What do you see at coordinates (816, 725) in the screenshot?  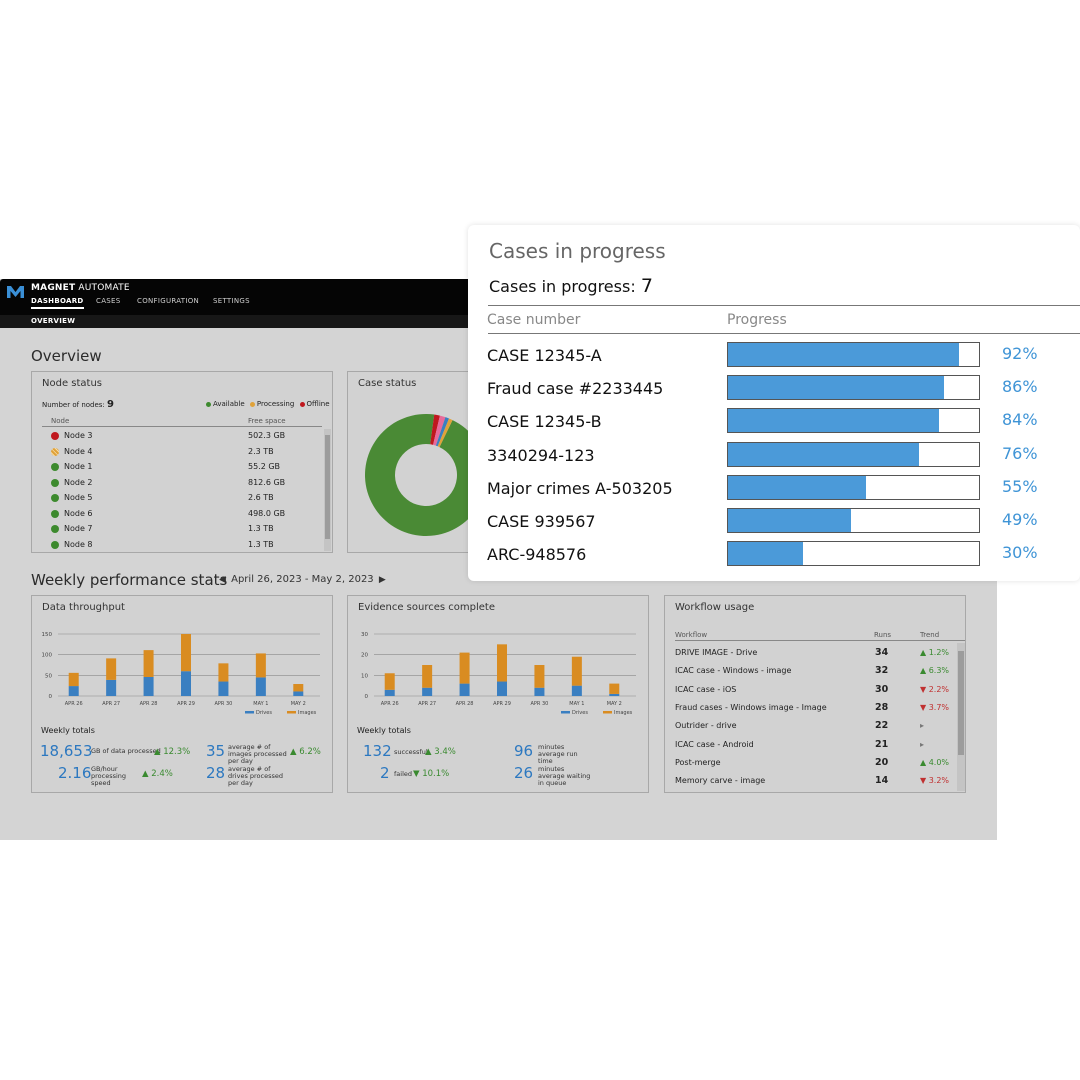 I see `workflow-row: Outrider - drive 22 ▸` at bounding box center [816, 725].